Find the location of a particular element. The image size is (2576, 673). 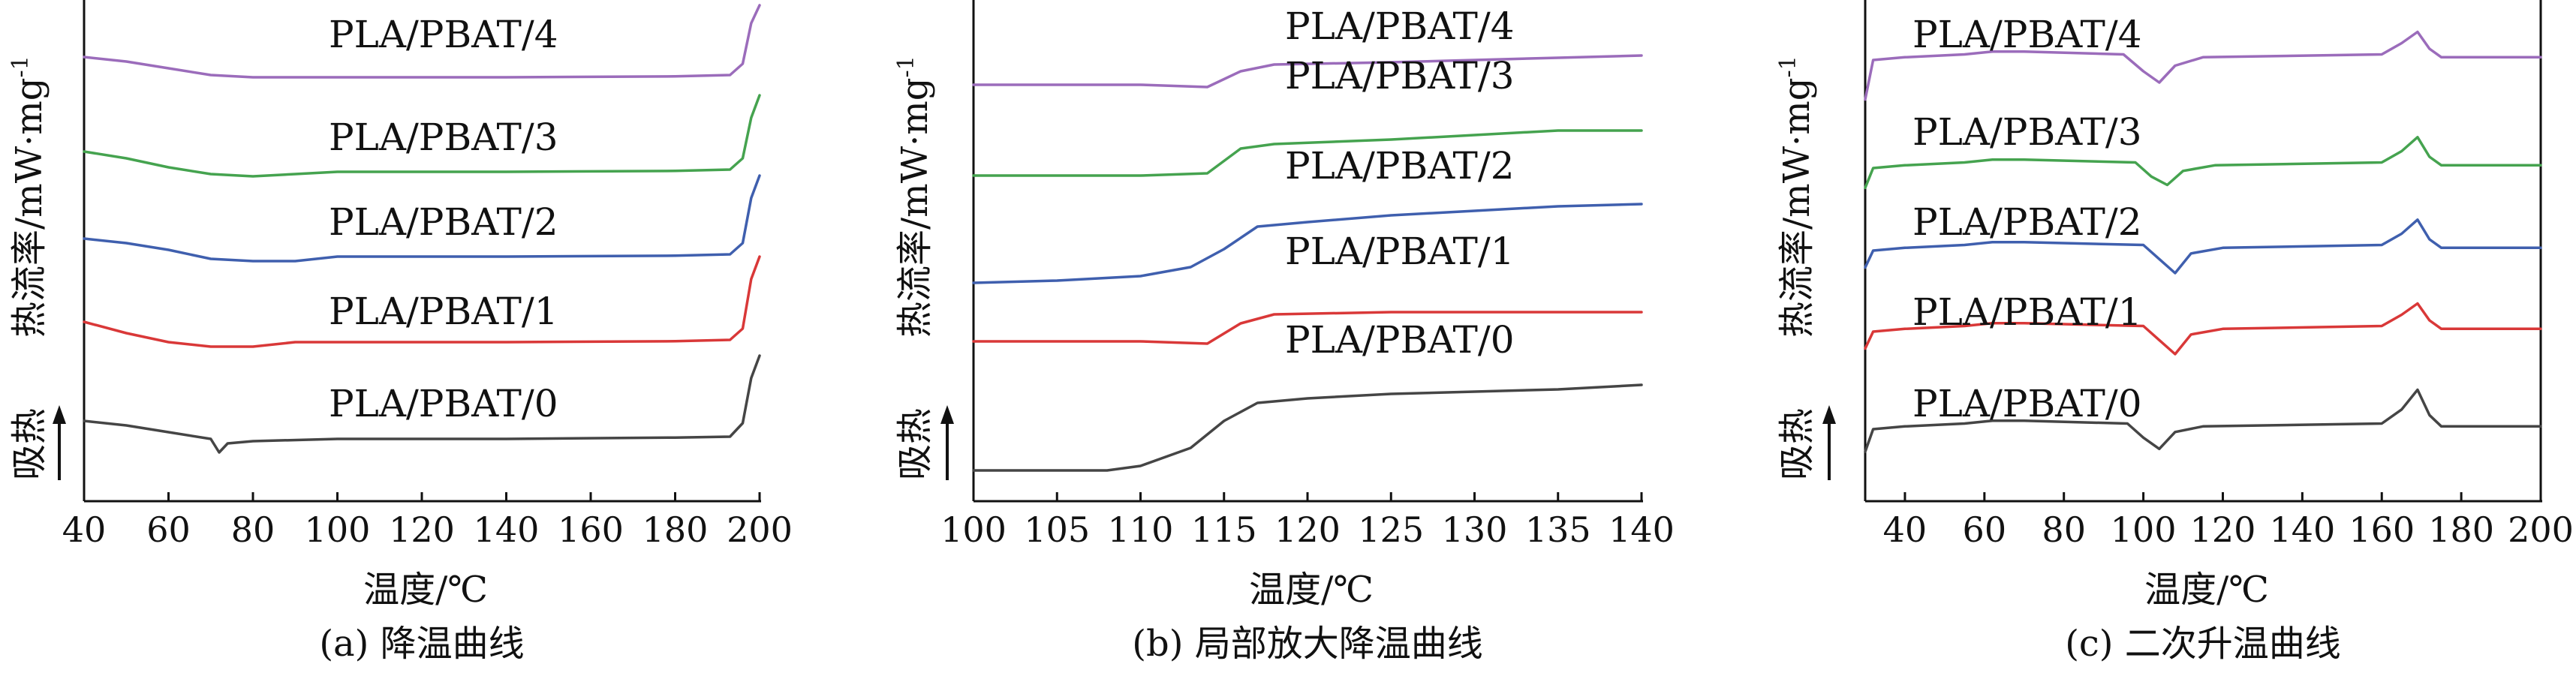

x-tick-label: 125 is located at coordinates (1391, 529).